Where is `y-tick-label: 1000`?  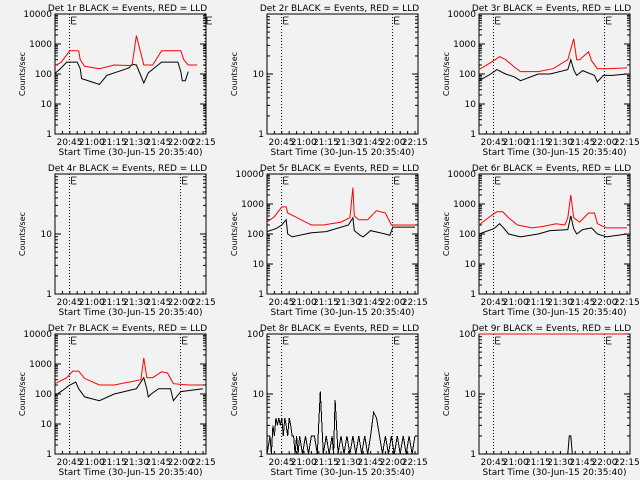
y-tick-label: 1000 is located at coordinates (40, 365).